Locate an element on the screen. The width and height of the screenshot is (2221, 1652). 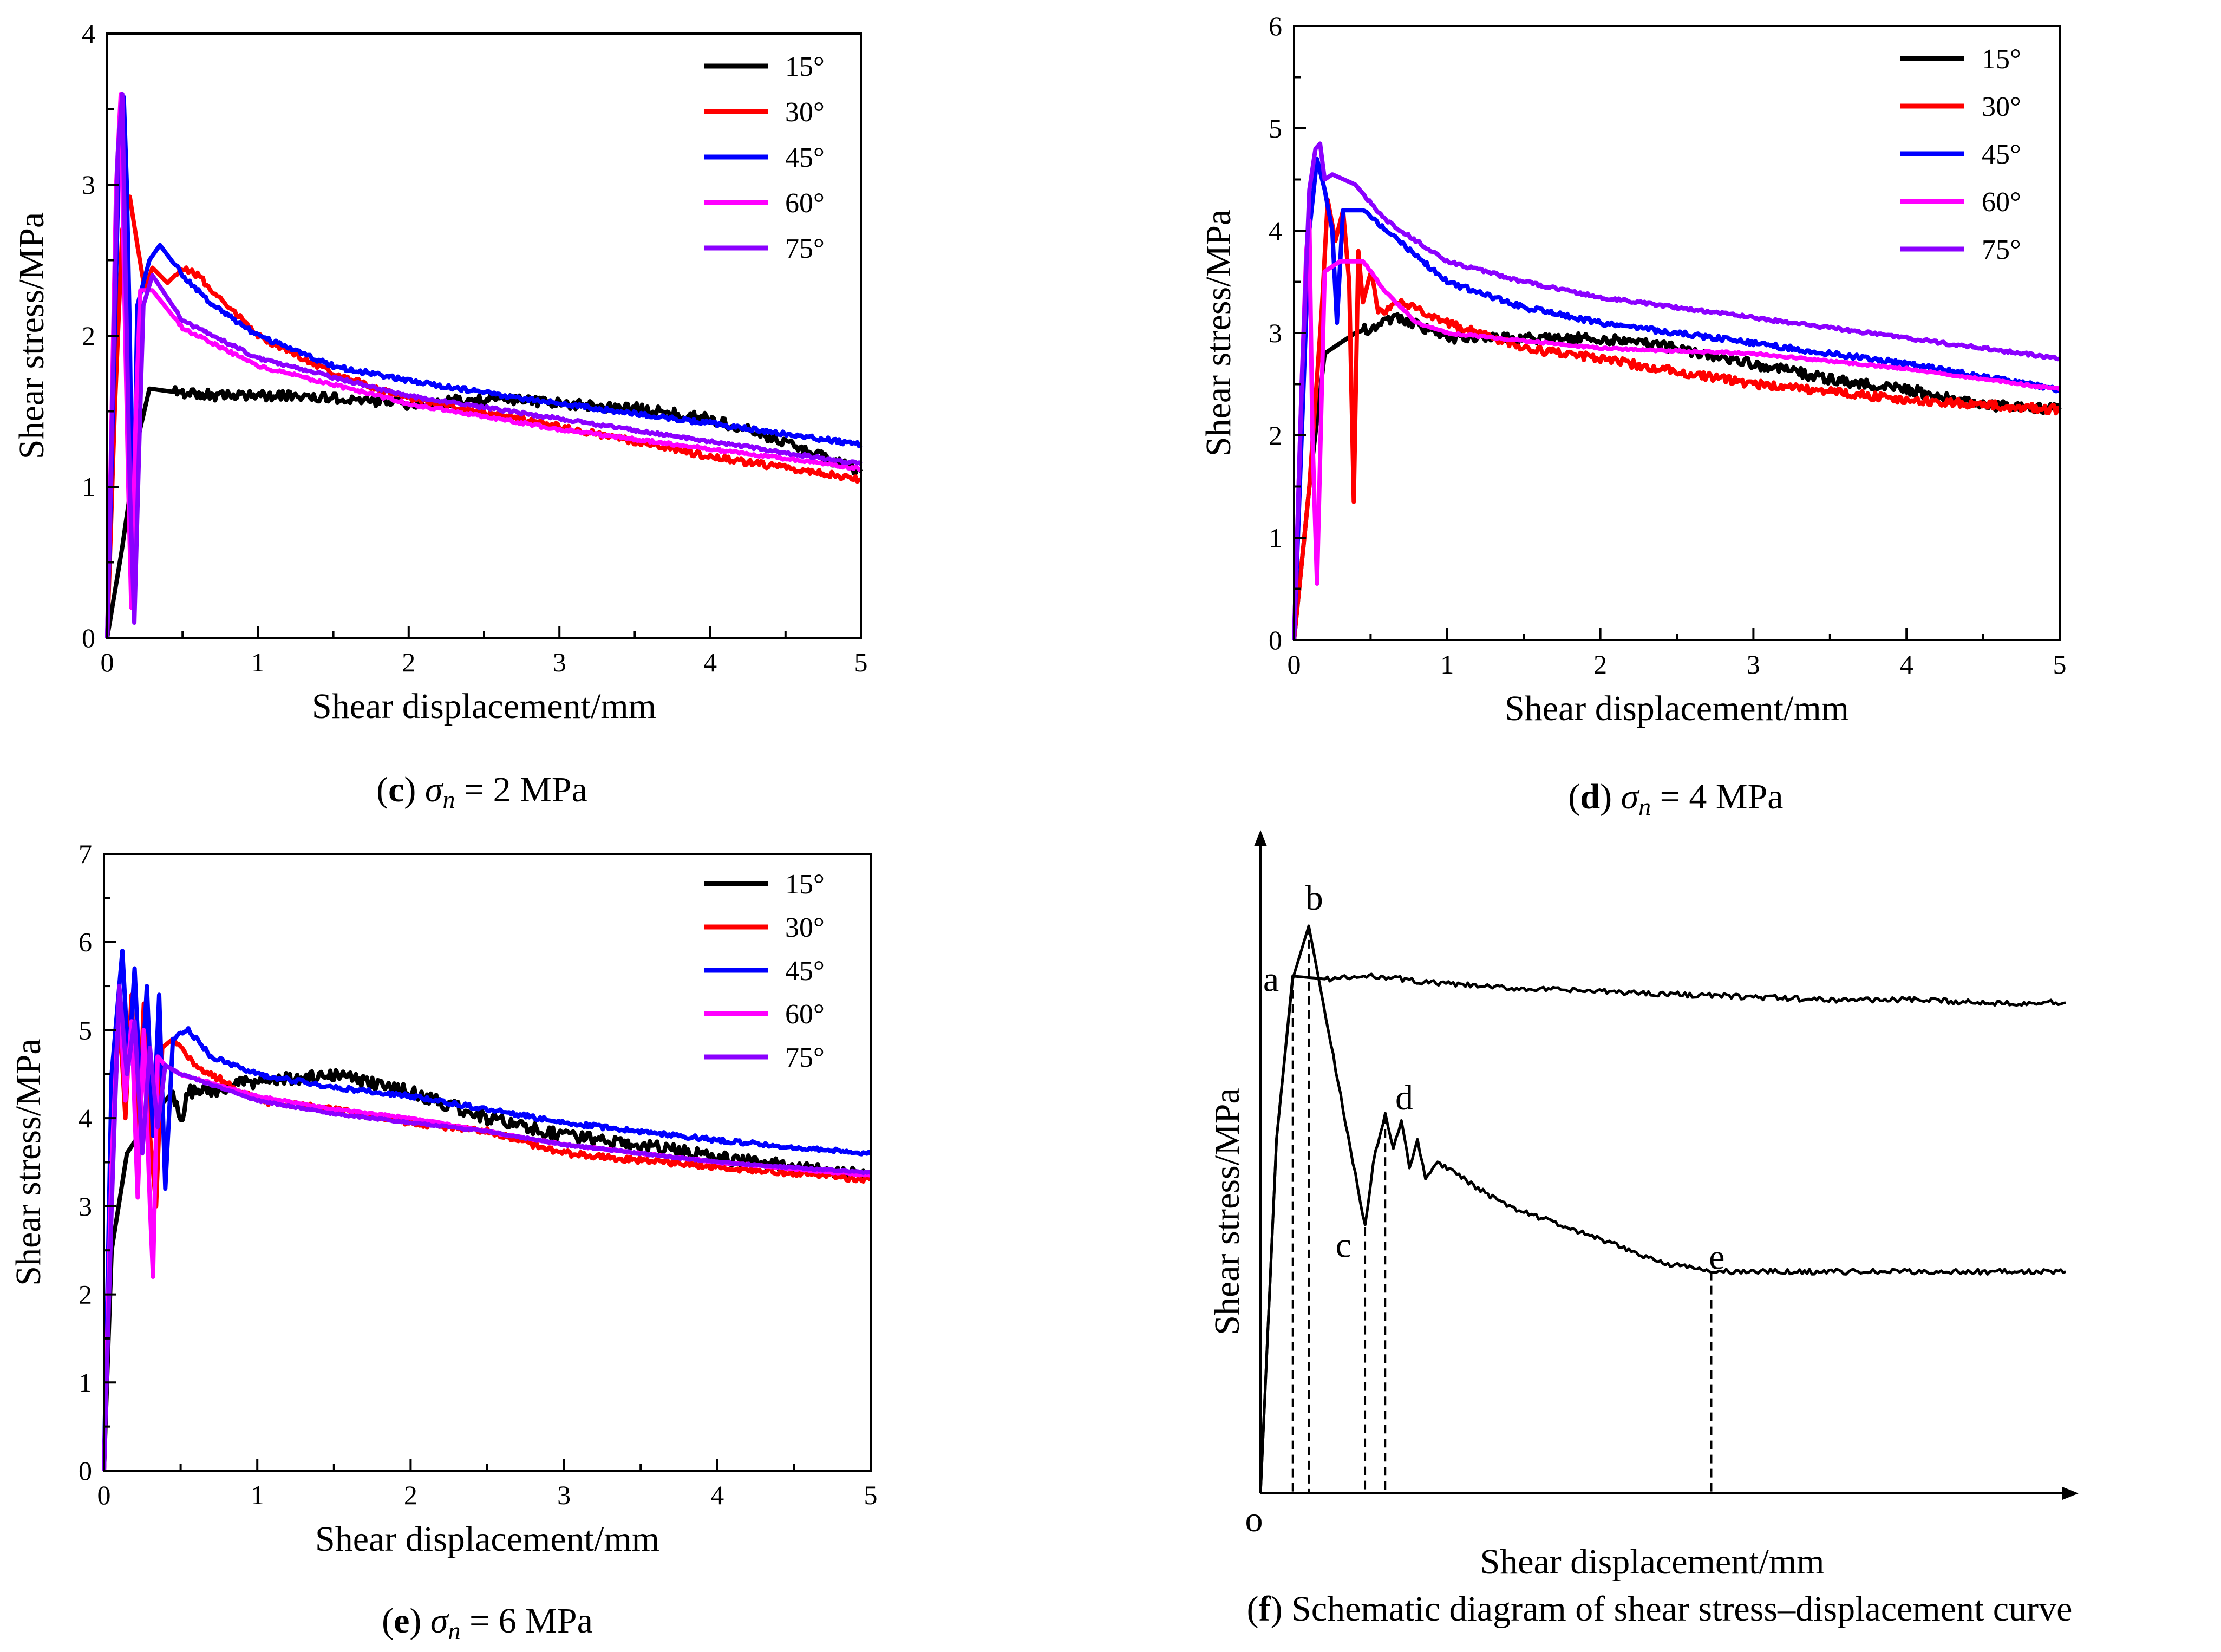
x-axis-label-c: Shear displacement/mm is located at coordinates (484, 706).